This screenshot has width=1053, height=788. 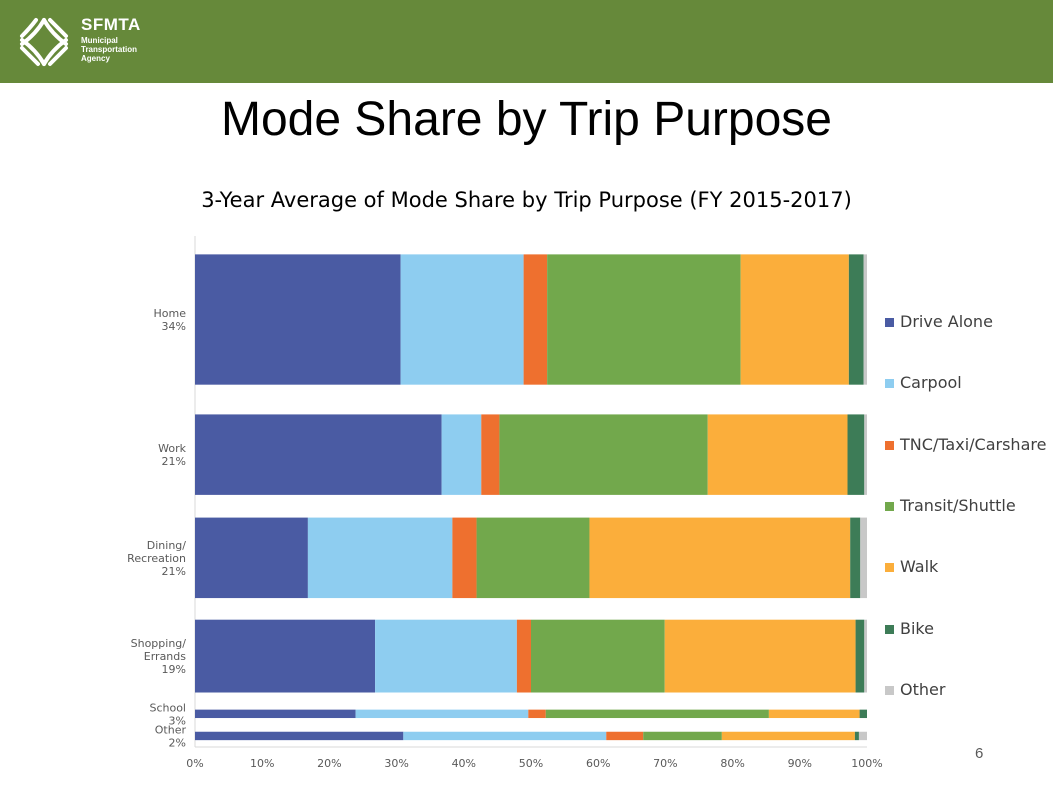 What do you see at coordinates (177, 720) in the screenshot?
I see `category-label: 3%` at bounding box center [177, 720].